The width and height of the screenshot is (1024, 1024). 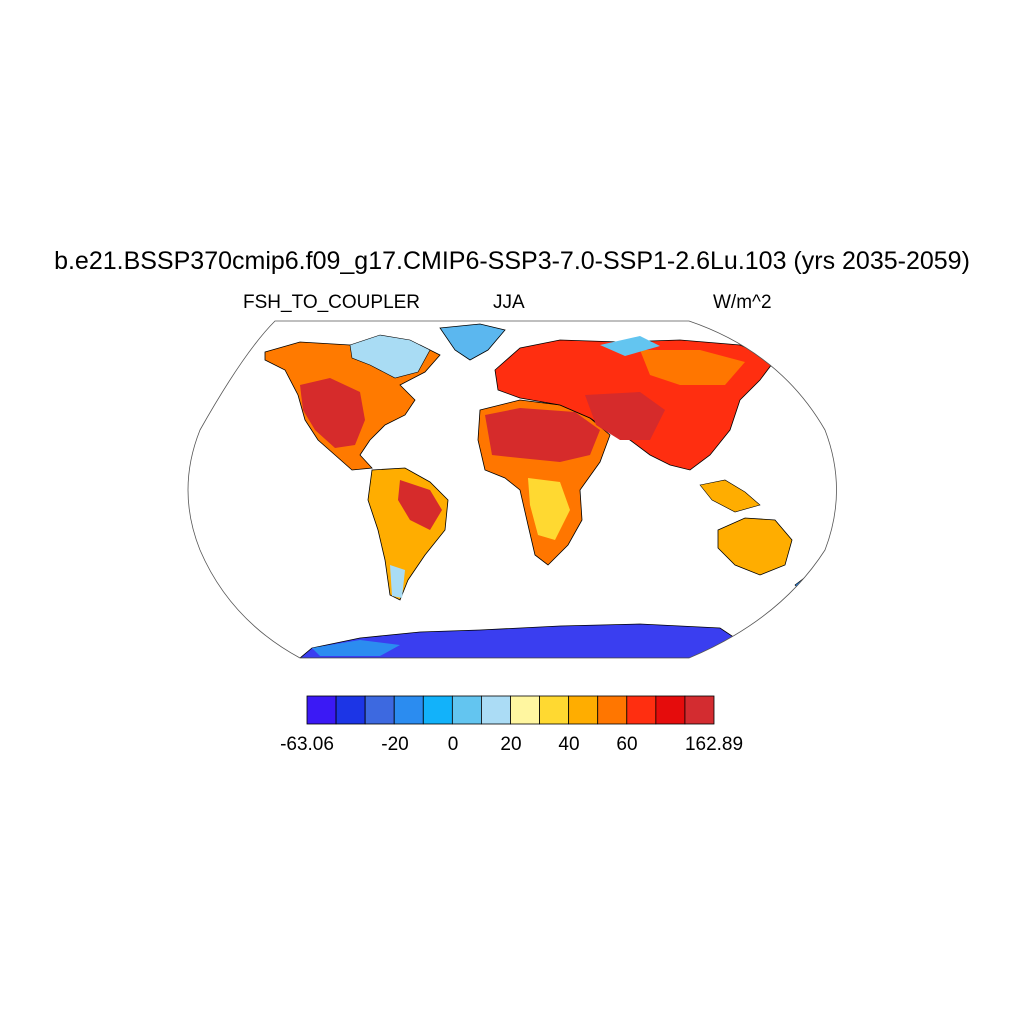 What do you see at coordinates (755, 546) in the screenshot?
I see `australia-landmass` at bounding box center [755, 546].